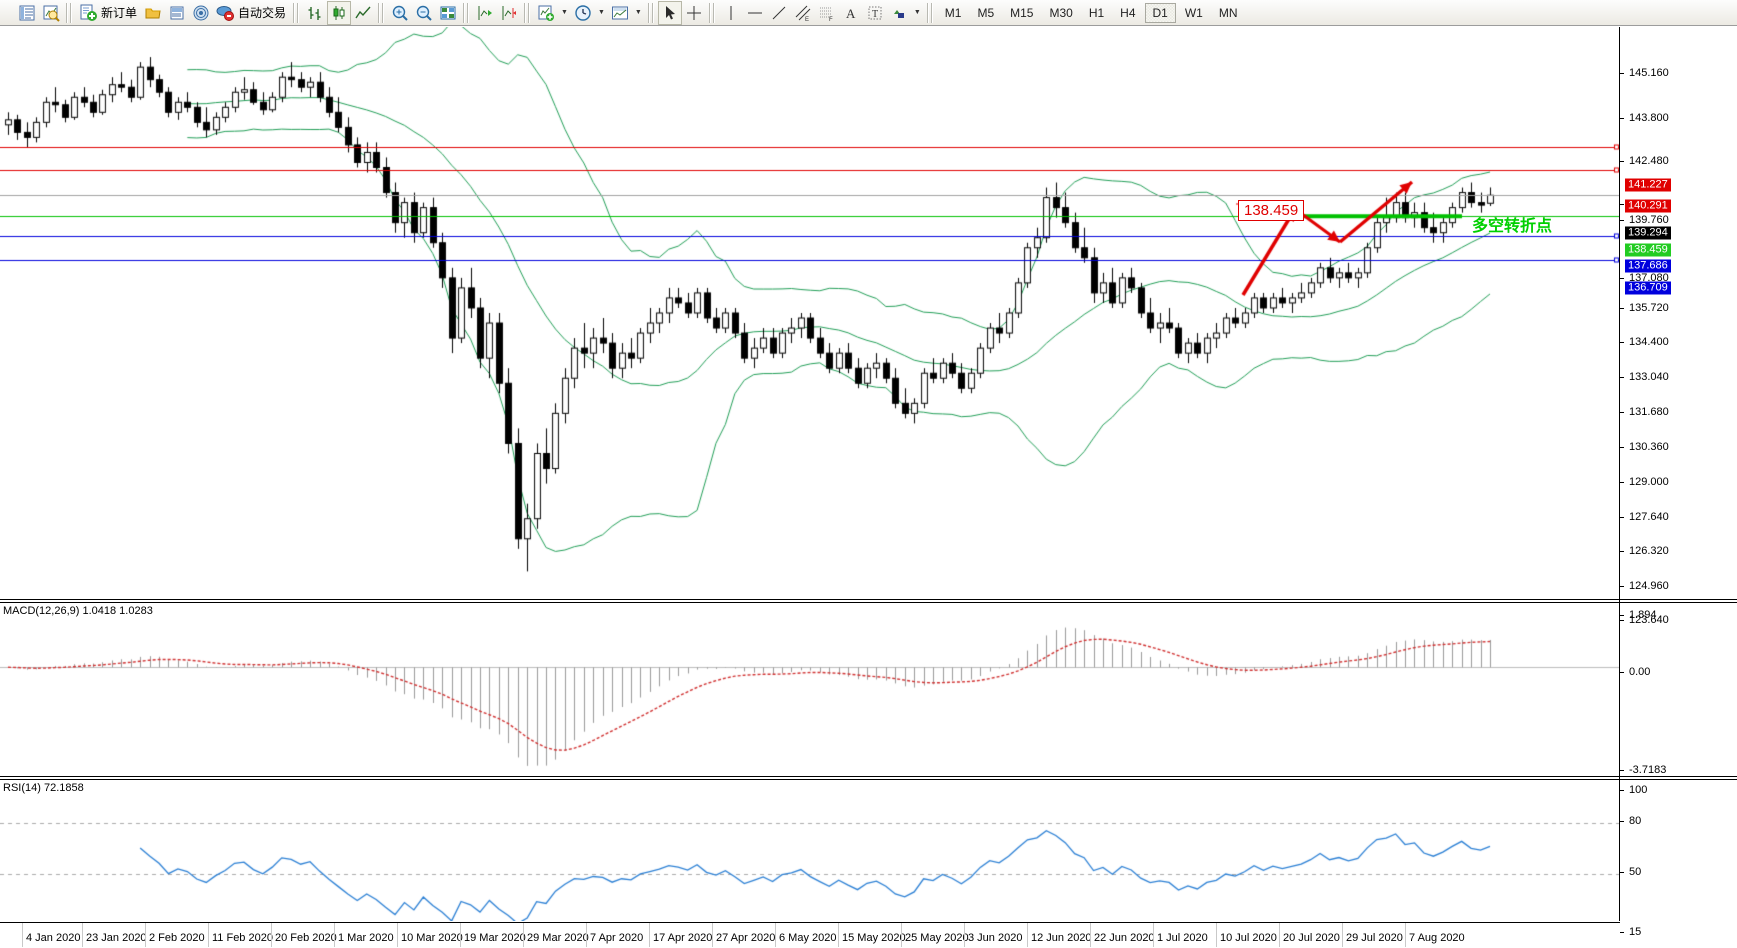  Describe the element at coordinates (1635, 932) in the screenshot. I see `axis-tick-label: 15` at that location.